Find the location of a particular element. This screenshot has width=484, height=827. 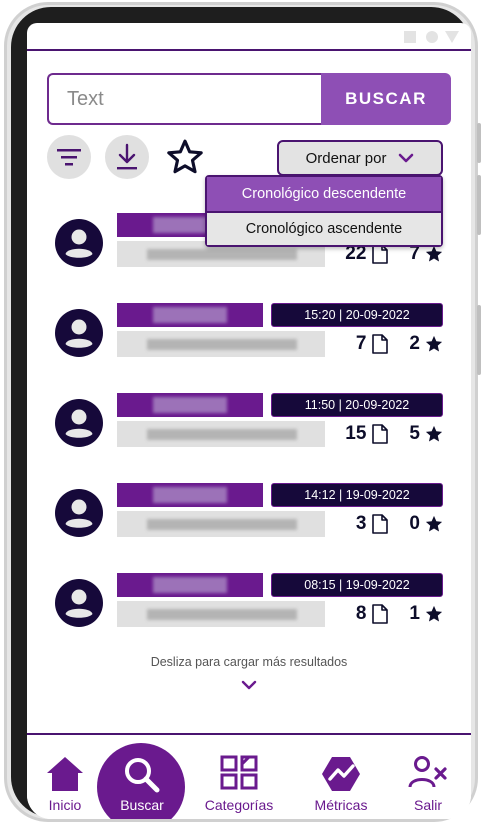

star-count: 1 is located at coordinates (414, 613).